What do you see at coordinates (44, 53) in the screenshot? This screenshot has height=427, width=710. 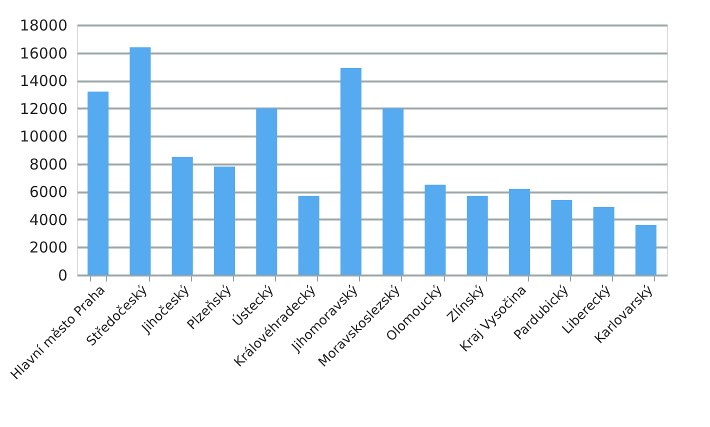 I see `y-tick-label: 16000` at bounding box center [44, 53].